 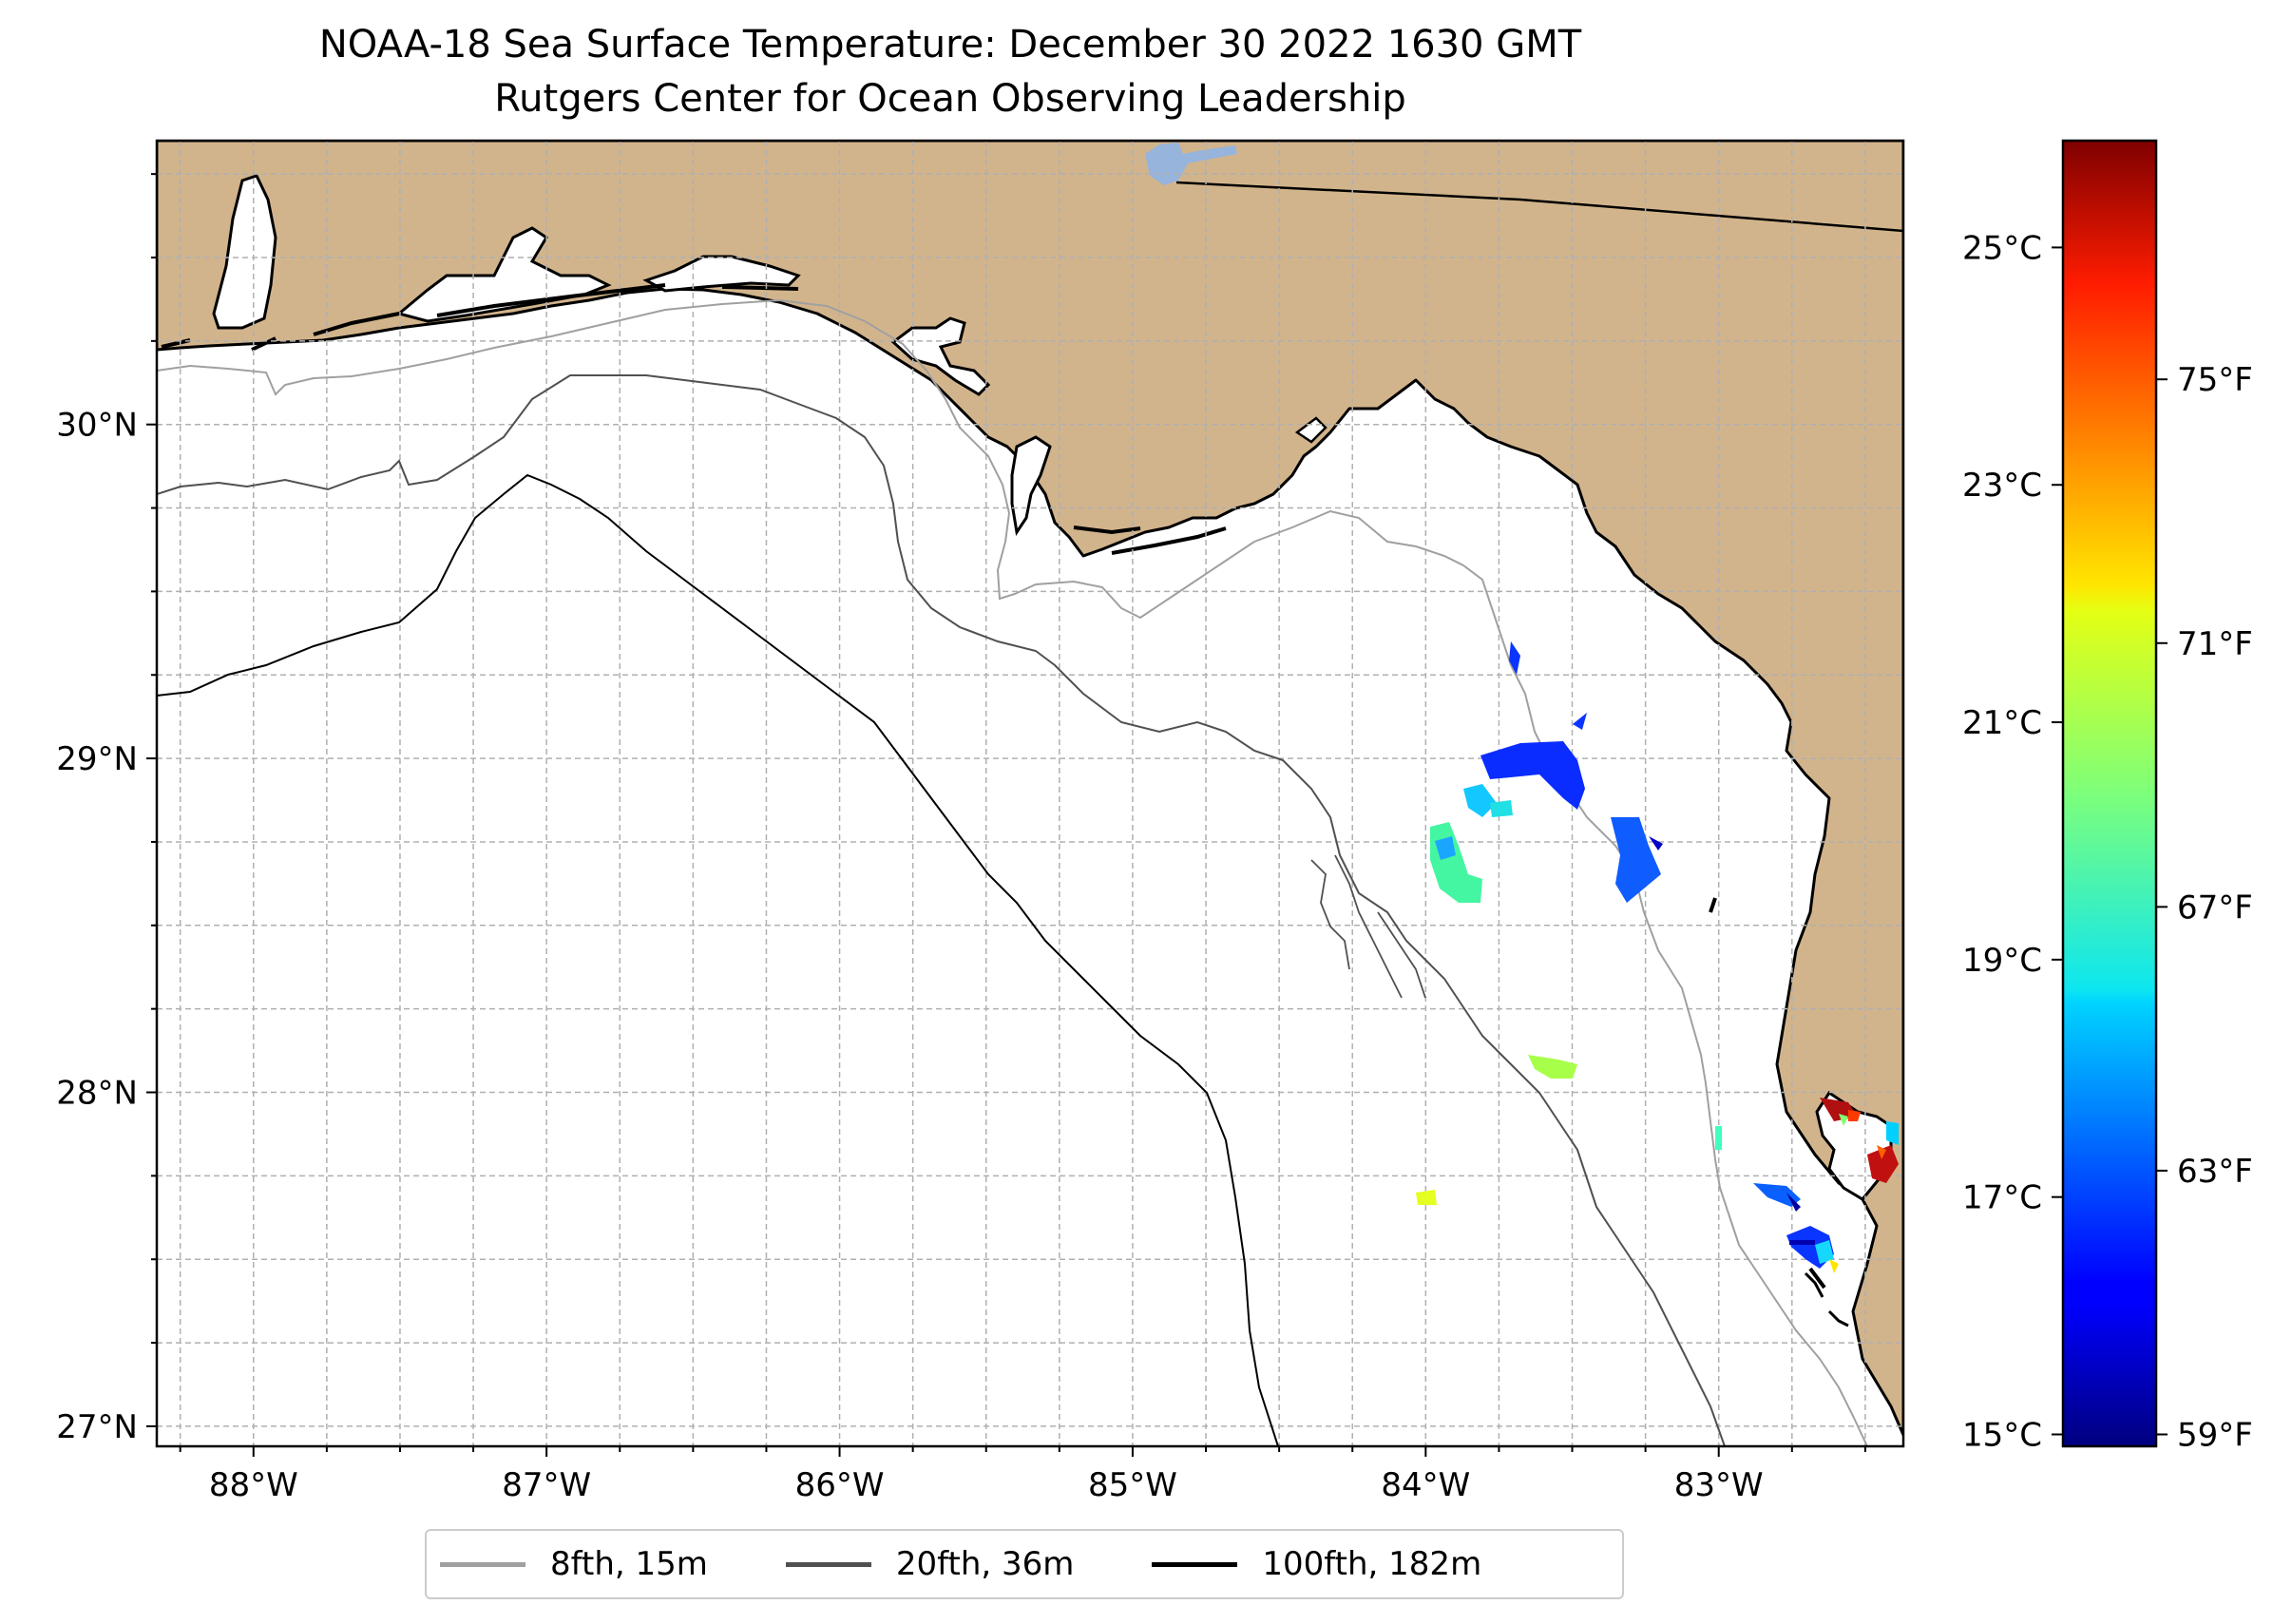 I want to click on legend-item-182m: 100fth, 182m, so click(x=1316, y=1564).